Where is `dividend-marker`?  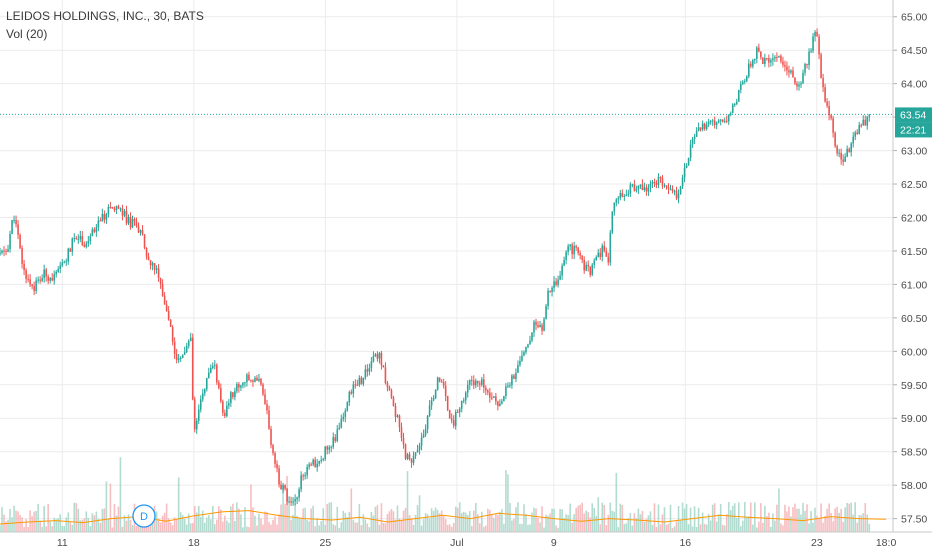
dividend-marker is located at coordinates (144, 516).